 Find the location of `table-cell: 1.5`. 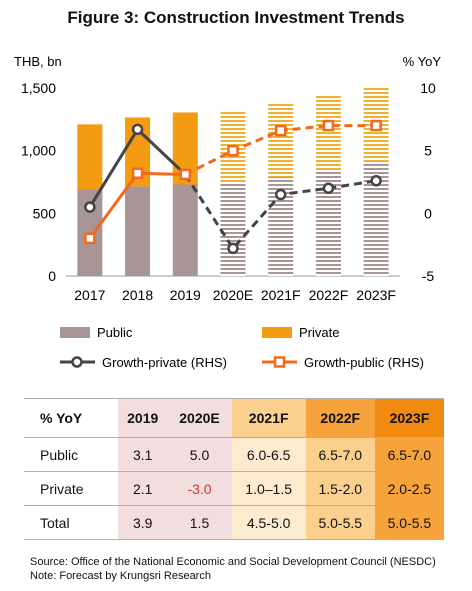

table-cell: 1.5 is located at coordinates (199, 522).